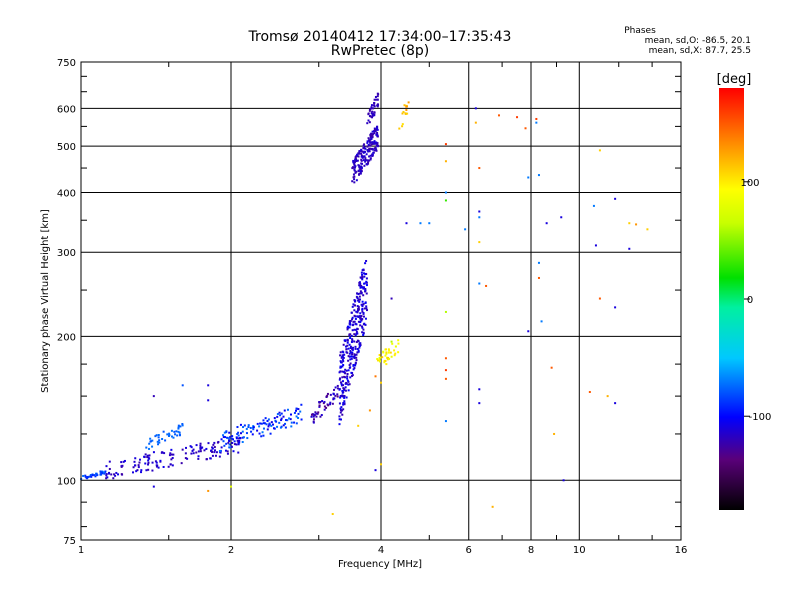 The width and height of the screenshot is (800, 600). Describe the element at coordinates (66, 147) in the screenshot. I see `y-tick-label: 500` at that location.